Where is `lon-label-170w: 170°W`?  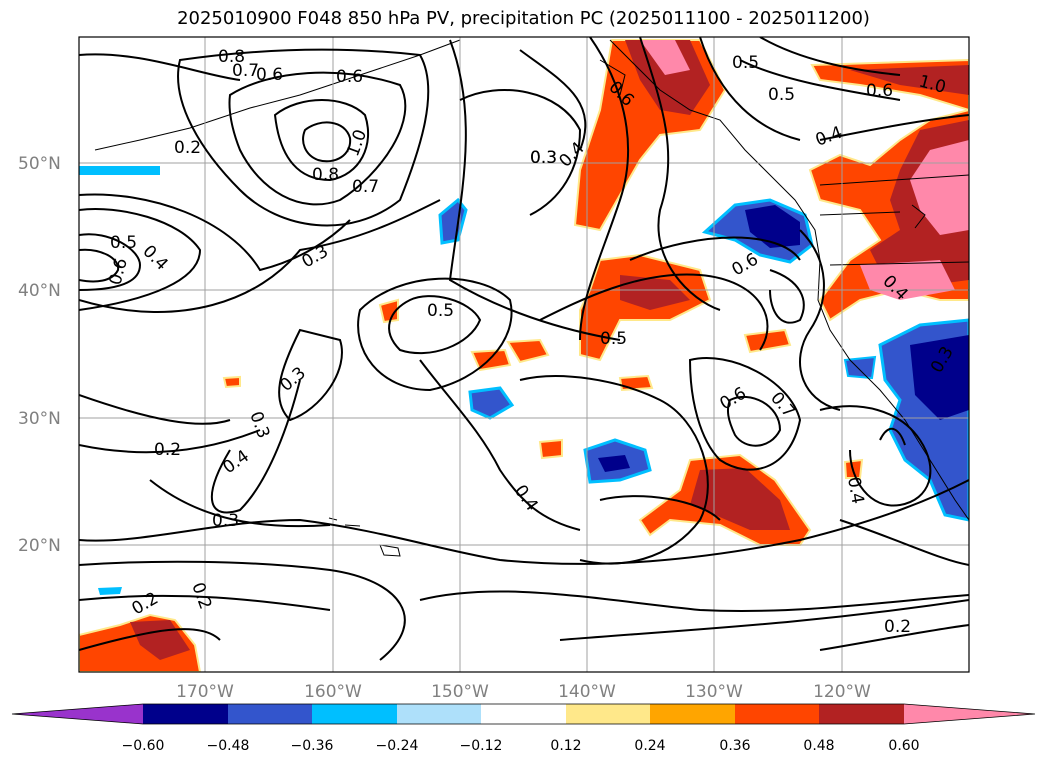 lon-label-170w: 170°W is located at coordinates (205, 692).